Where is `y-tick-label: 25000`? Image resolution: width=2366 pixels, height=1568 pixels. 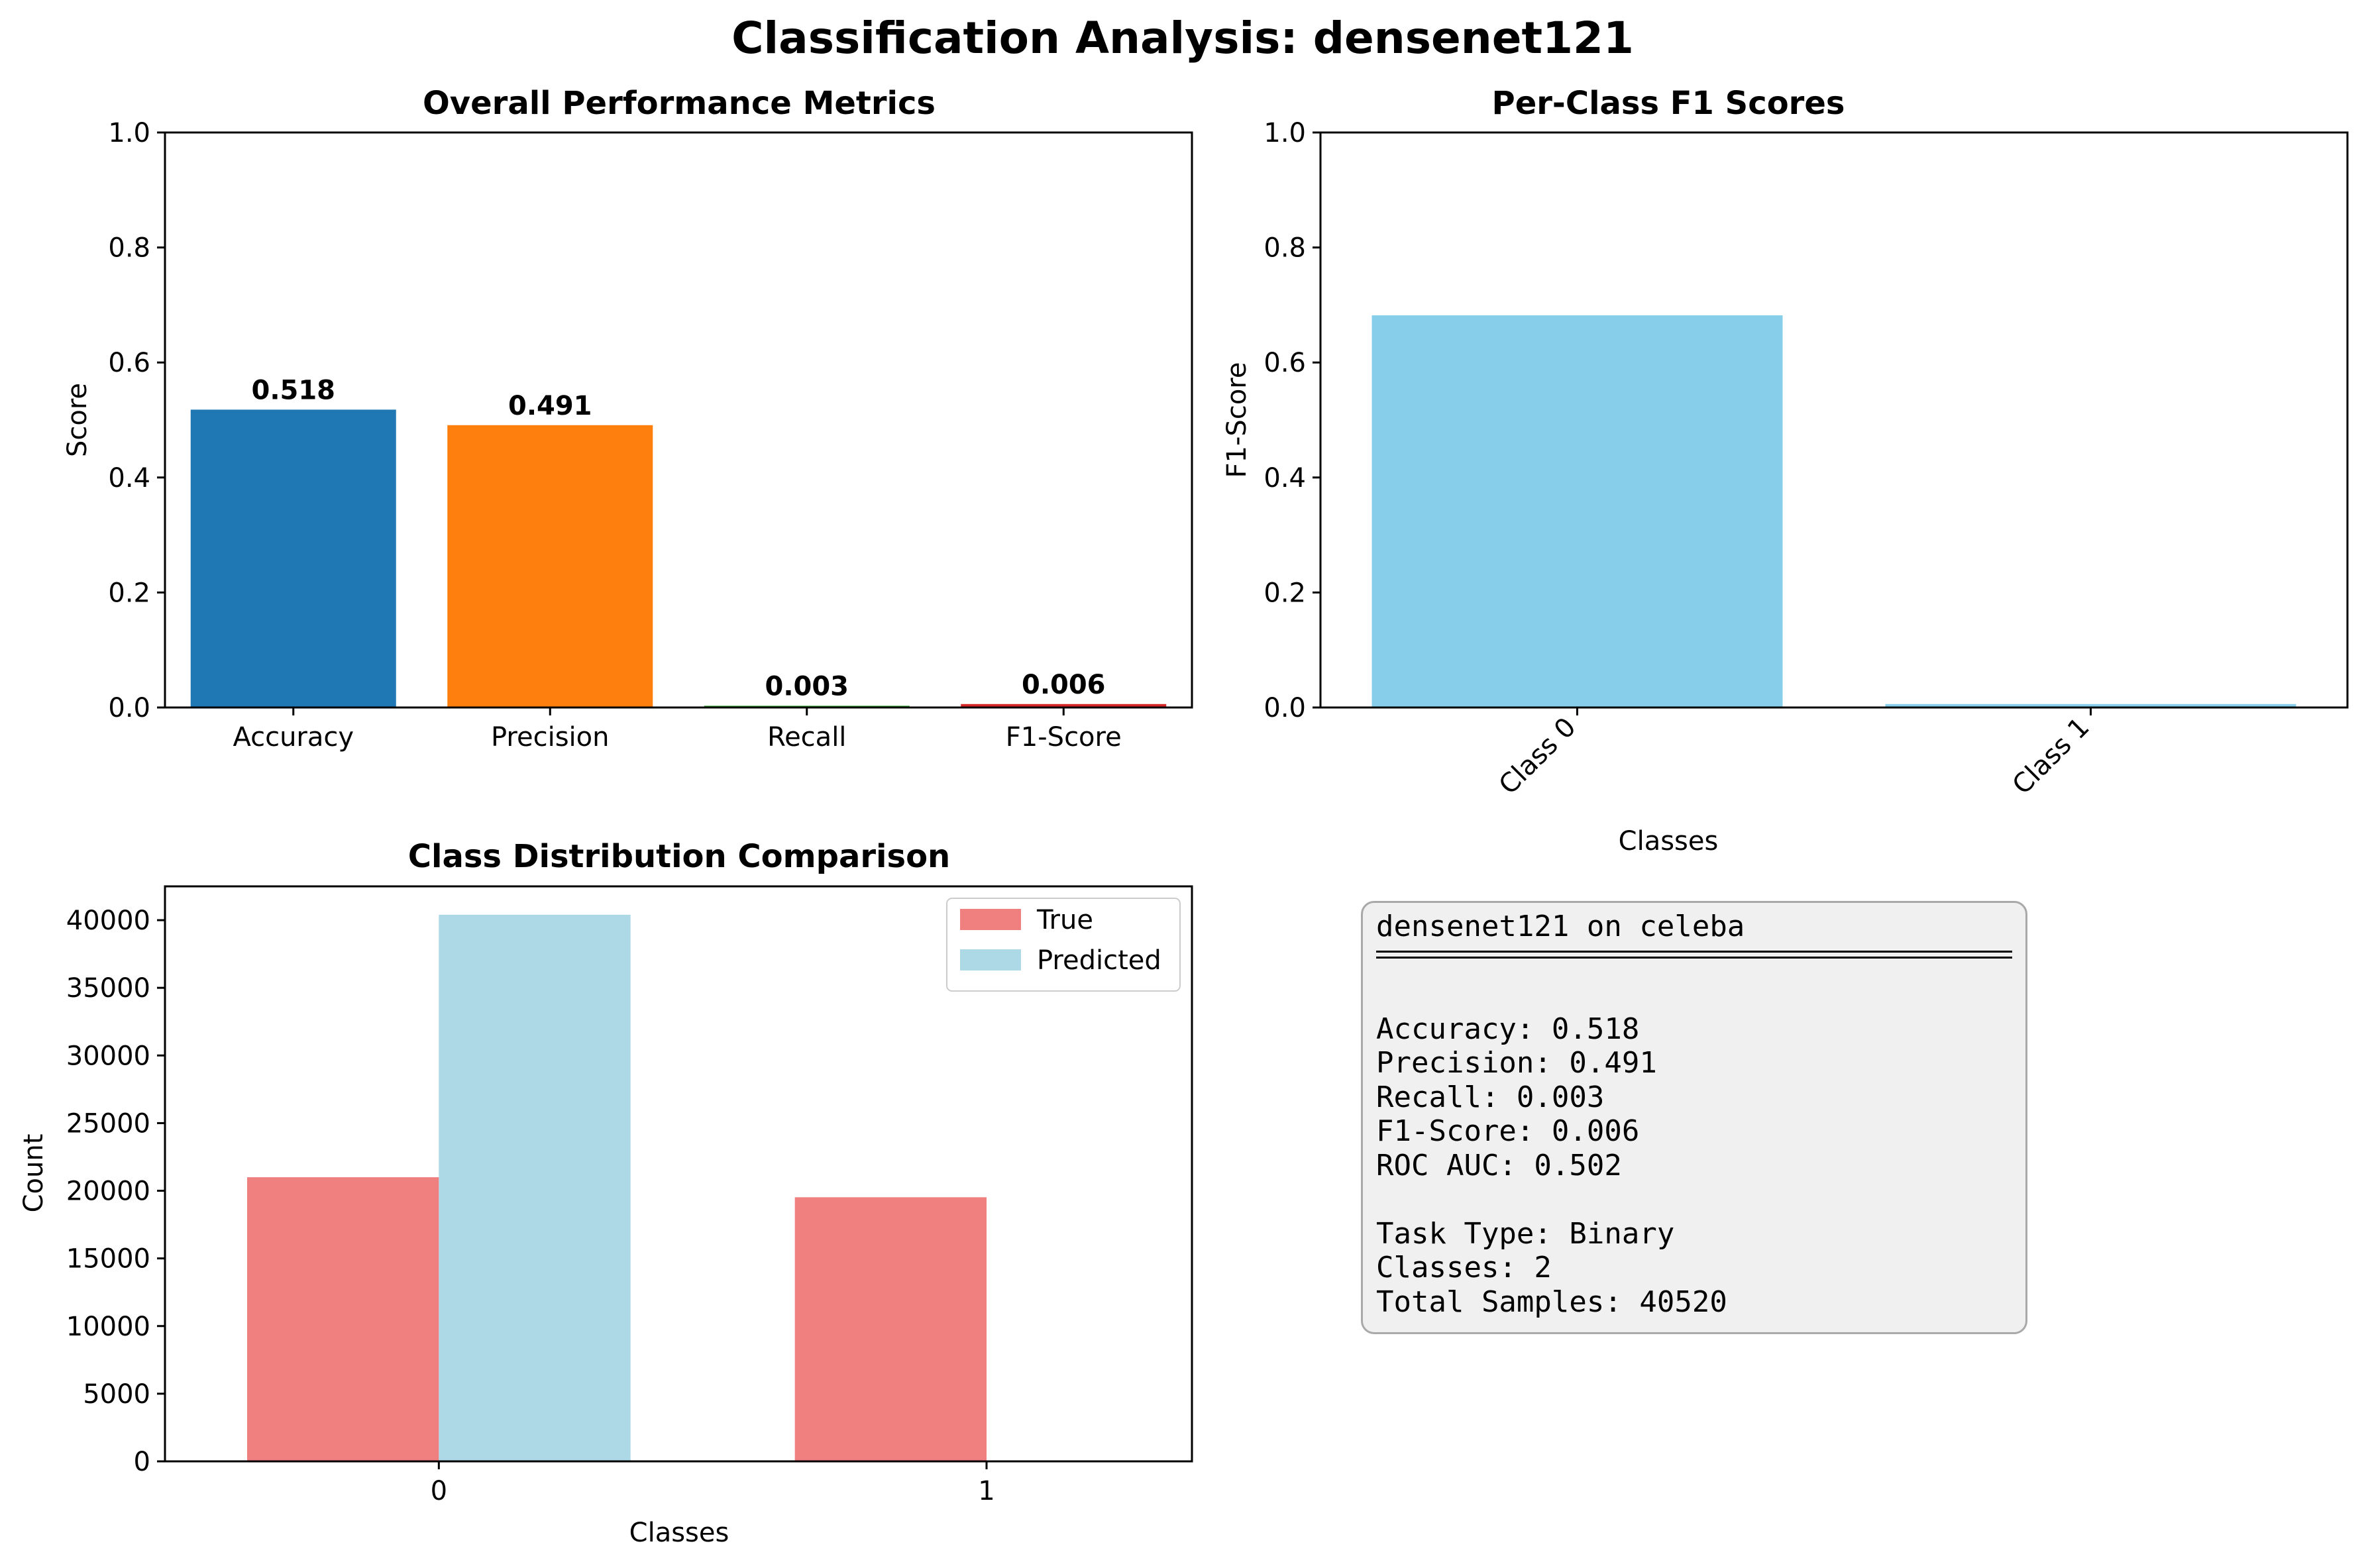 y-tick-label: 25000 is located at coordinates (108, 1123).